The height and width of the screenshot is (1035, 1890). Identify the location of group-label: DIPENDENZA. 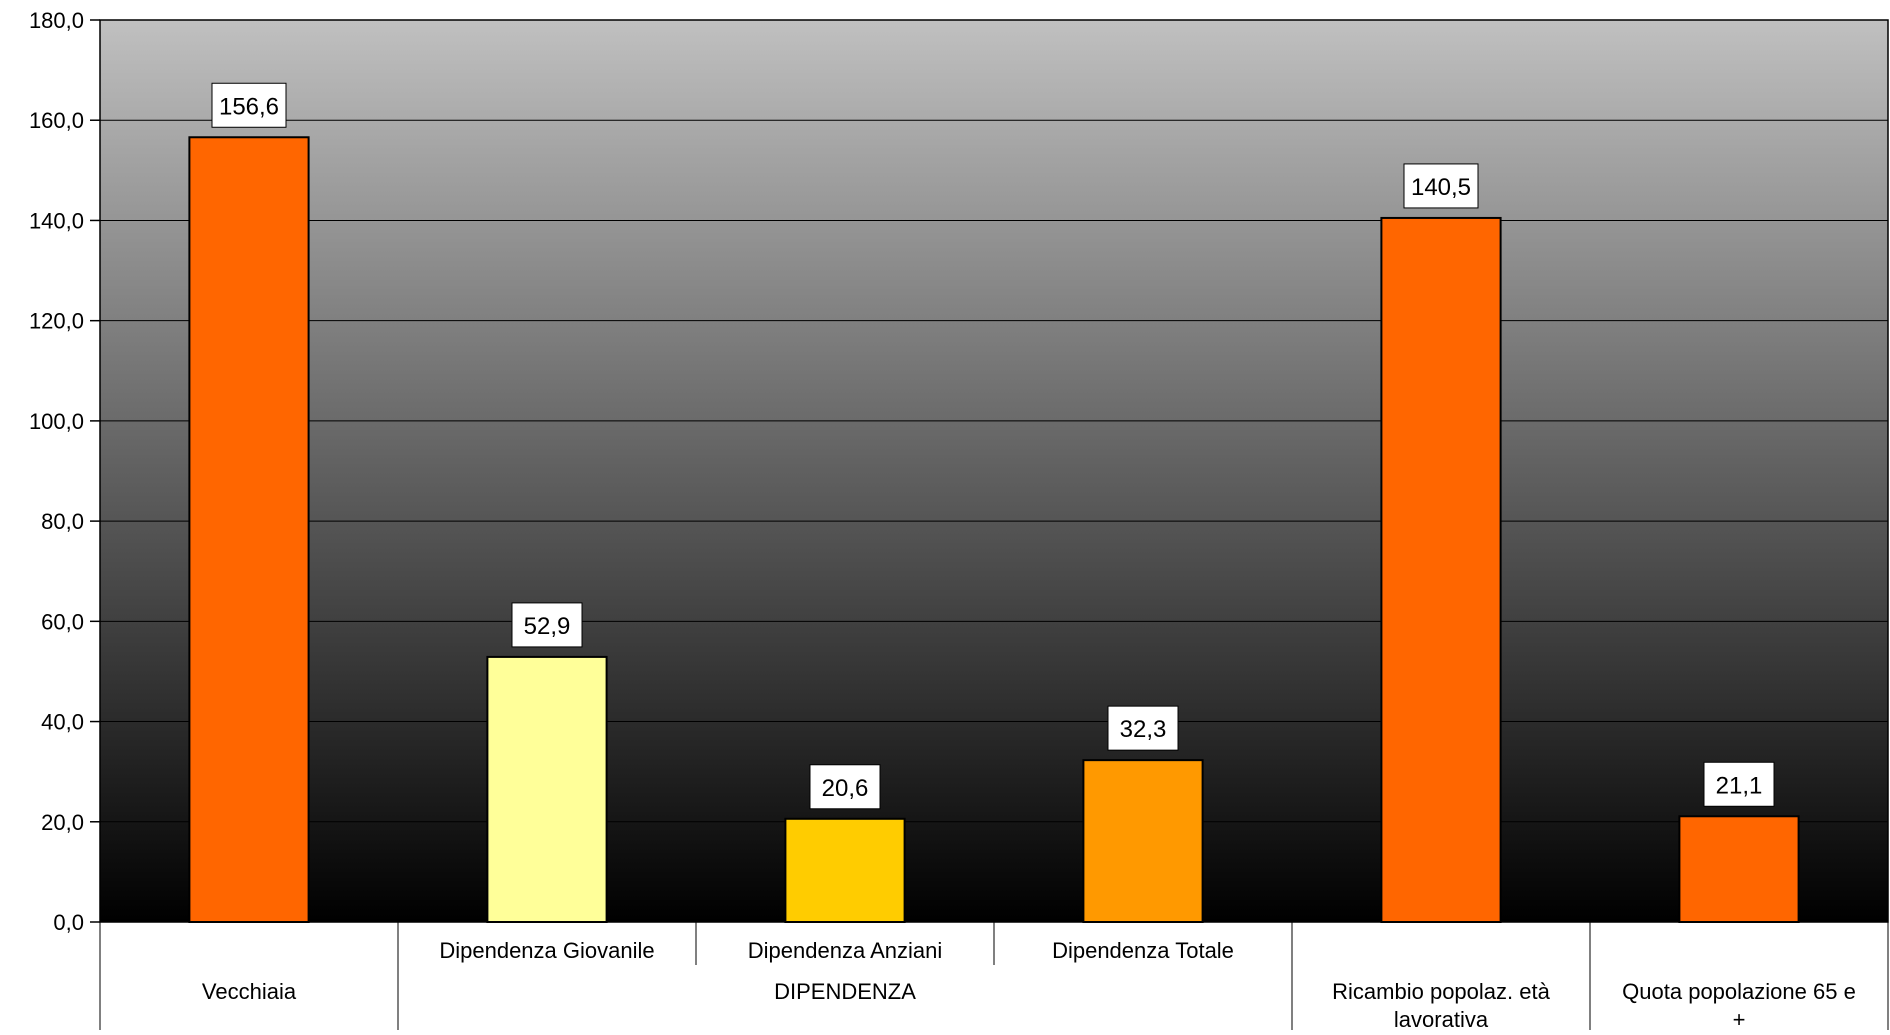
(845, 991).